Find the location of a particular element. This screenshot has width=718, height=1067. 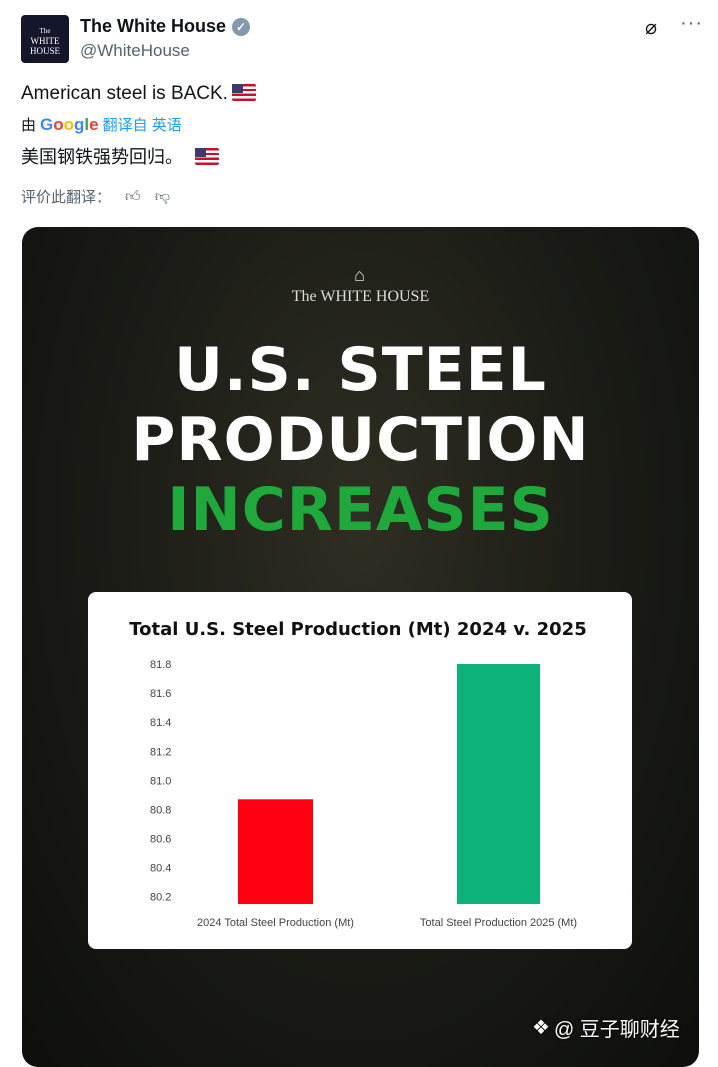

y-tick-label: 80.2 is located at coordinates (160, 898).